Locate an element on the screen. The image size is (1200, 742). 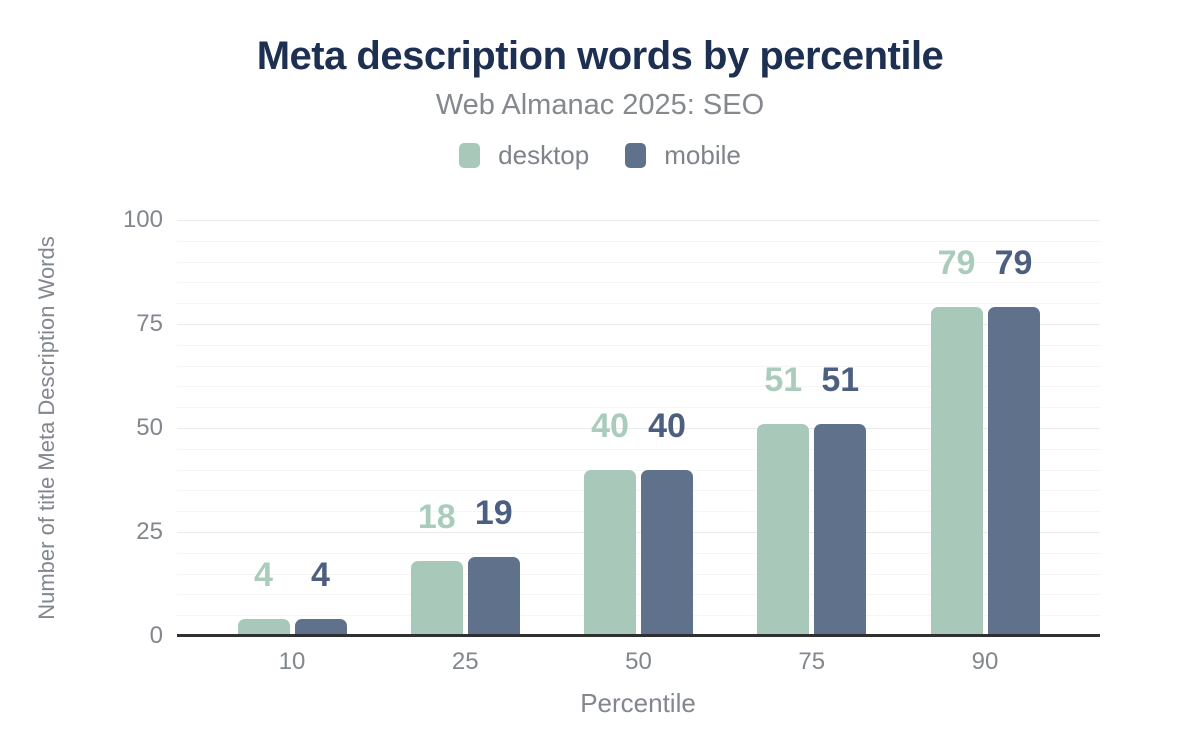
bar-mobile-p50 is located at coordinates (667, 552).